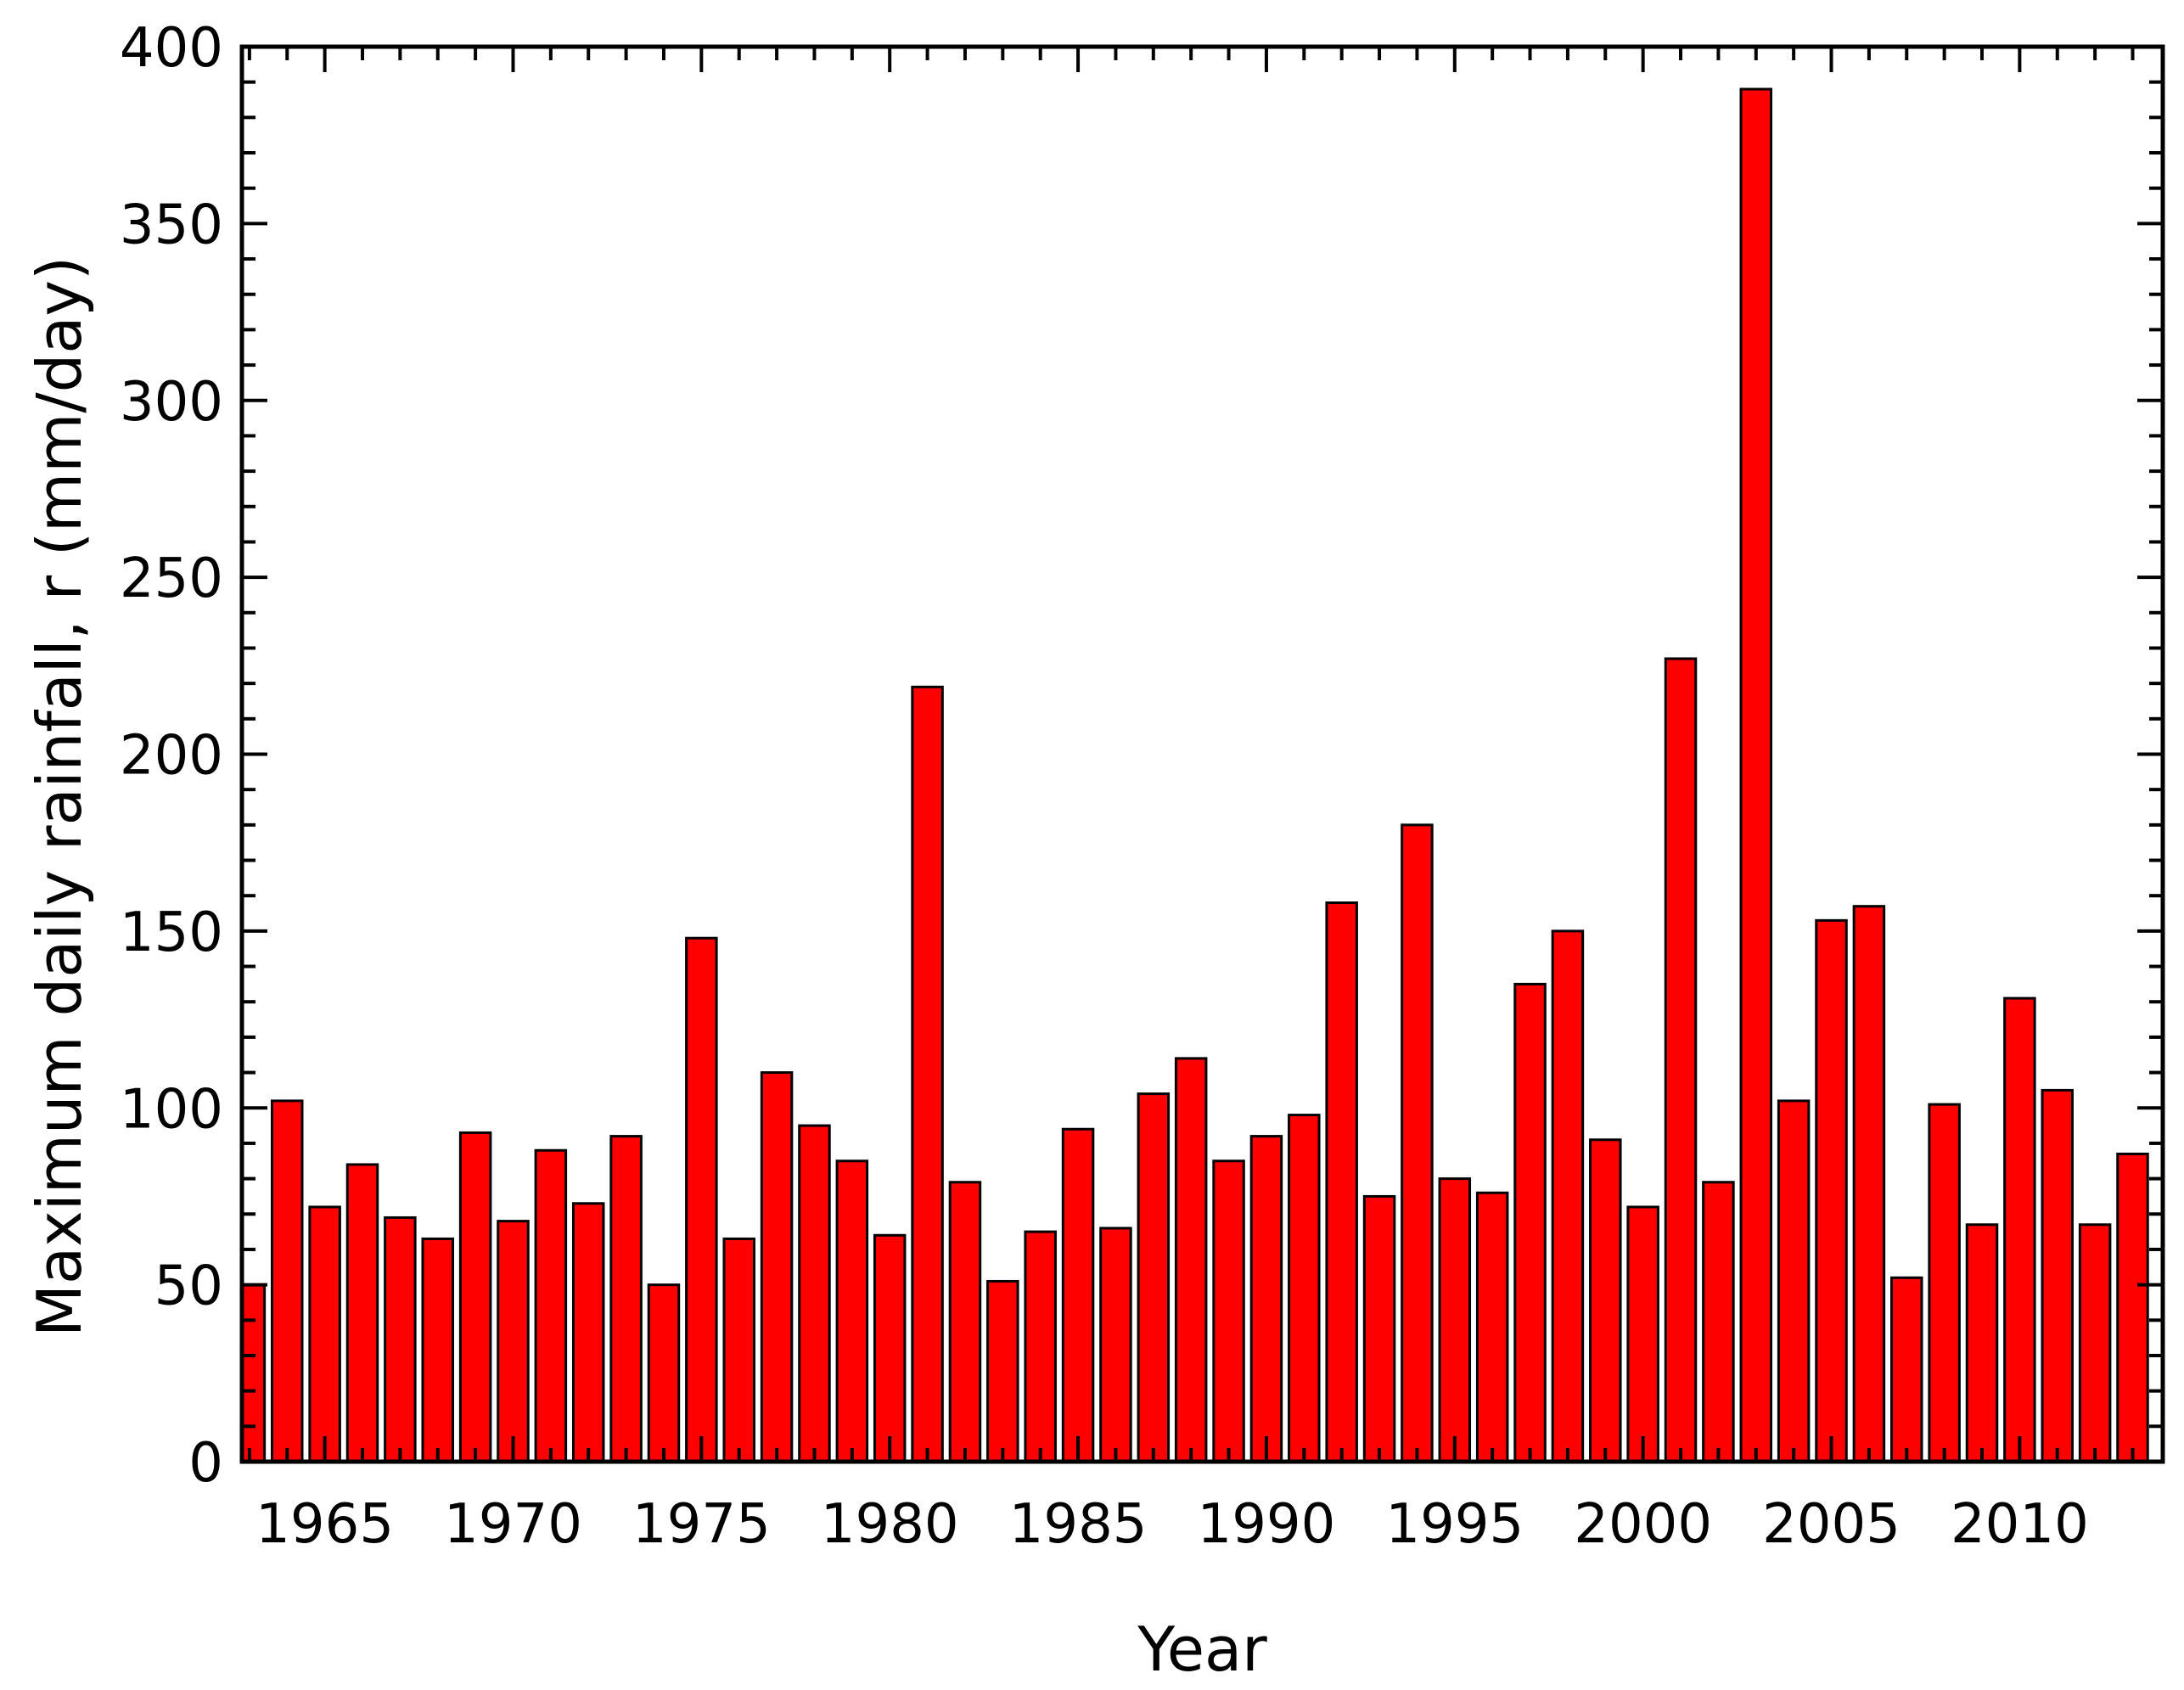 The height and width of the screenshot is (1690, 2184). I want to click on x-tick-label: 1965, so click(324, 1524).